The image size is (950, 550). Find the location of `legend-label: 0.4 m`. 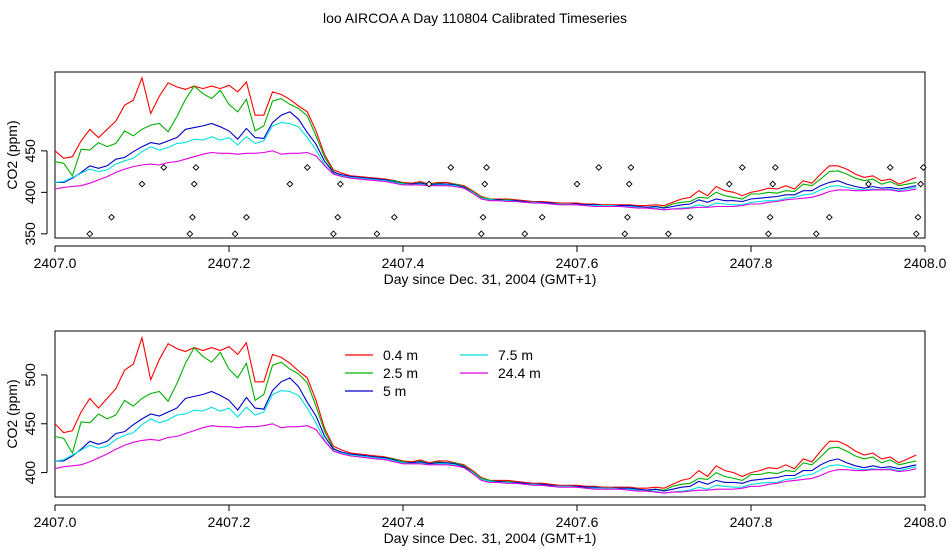

legend-label: 0.4 m is located at coordinates (400, 355).